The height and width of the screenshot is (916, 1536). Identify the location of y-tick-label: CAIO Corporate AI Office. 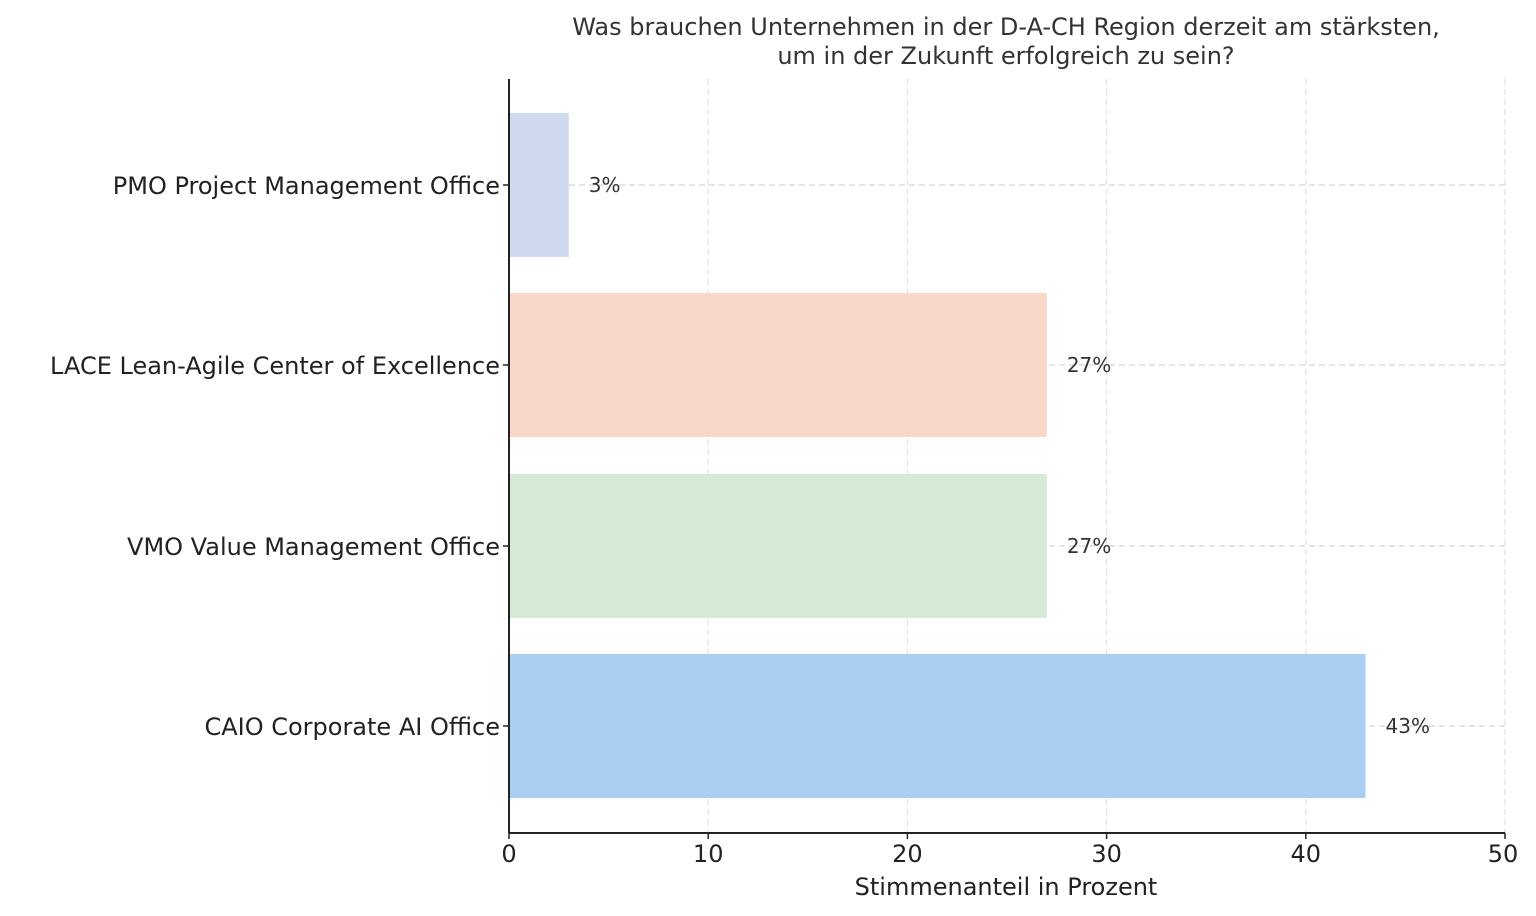
(352, 727).